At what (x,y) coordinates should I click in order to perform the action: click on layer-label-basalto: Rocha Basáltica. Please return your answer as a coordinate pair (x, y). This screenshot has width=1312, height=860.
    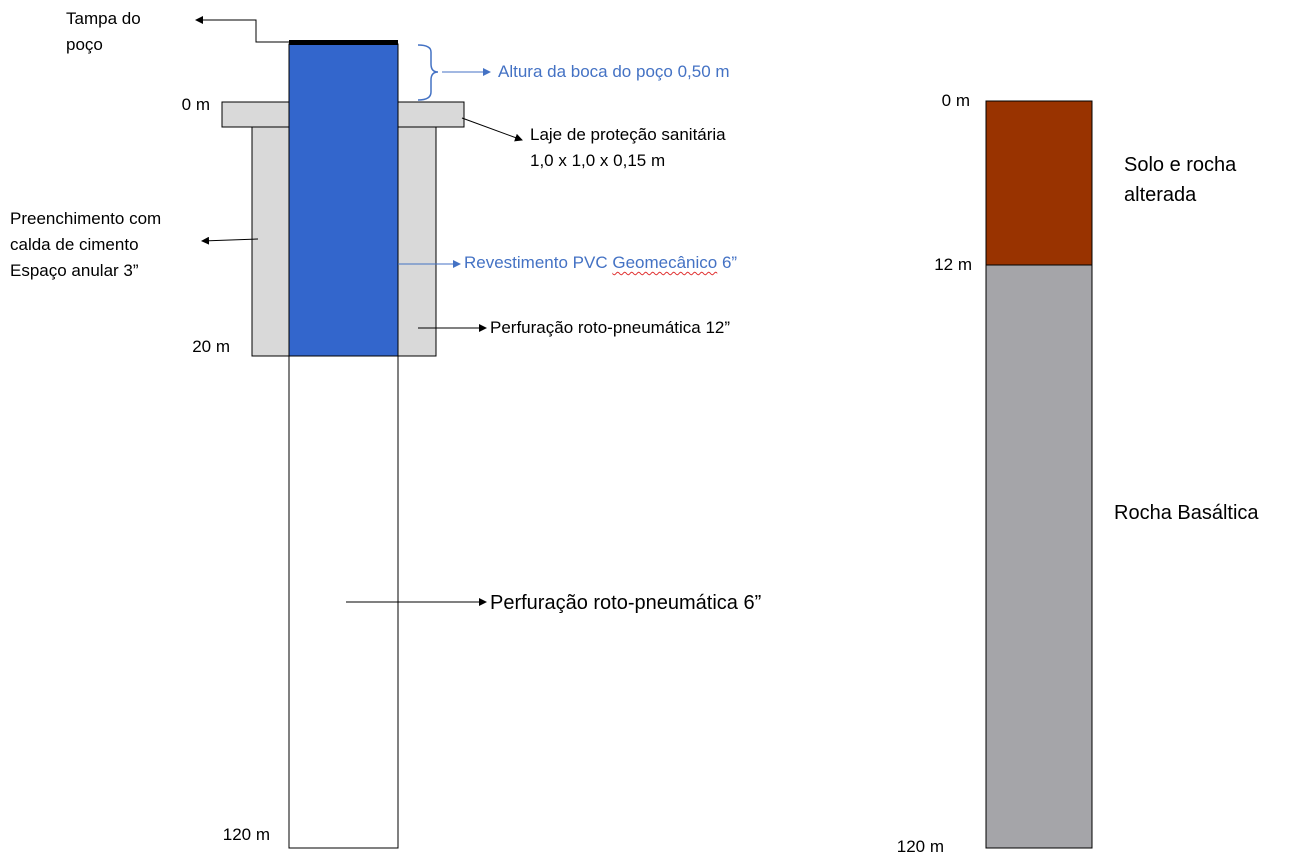
    Looking at the image, I should click on (1186, 513).